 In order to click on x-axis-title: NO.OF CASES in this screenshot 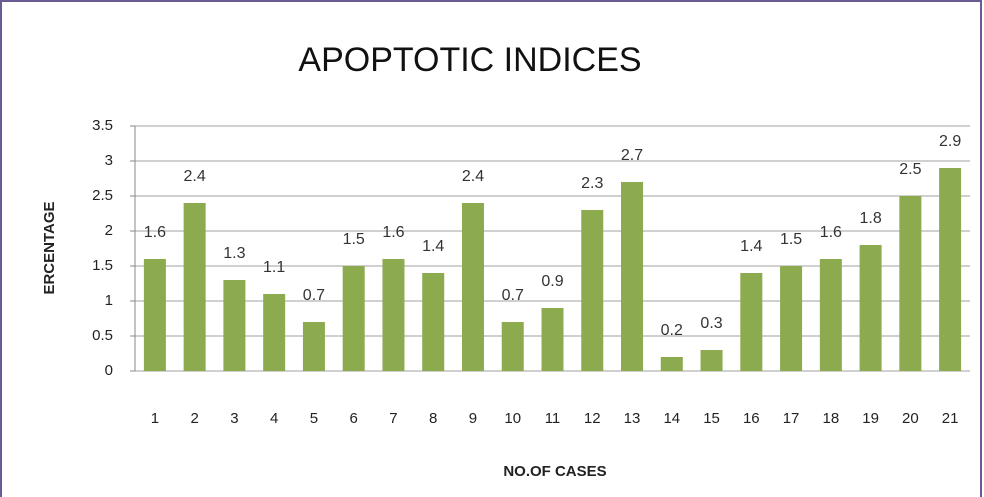, I will do `click(554, 471)`.